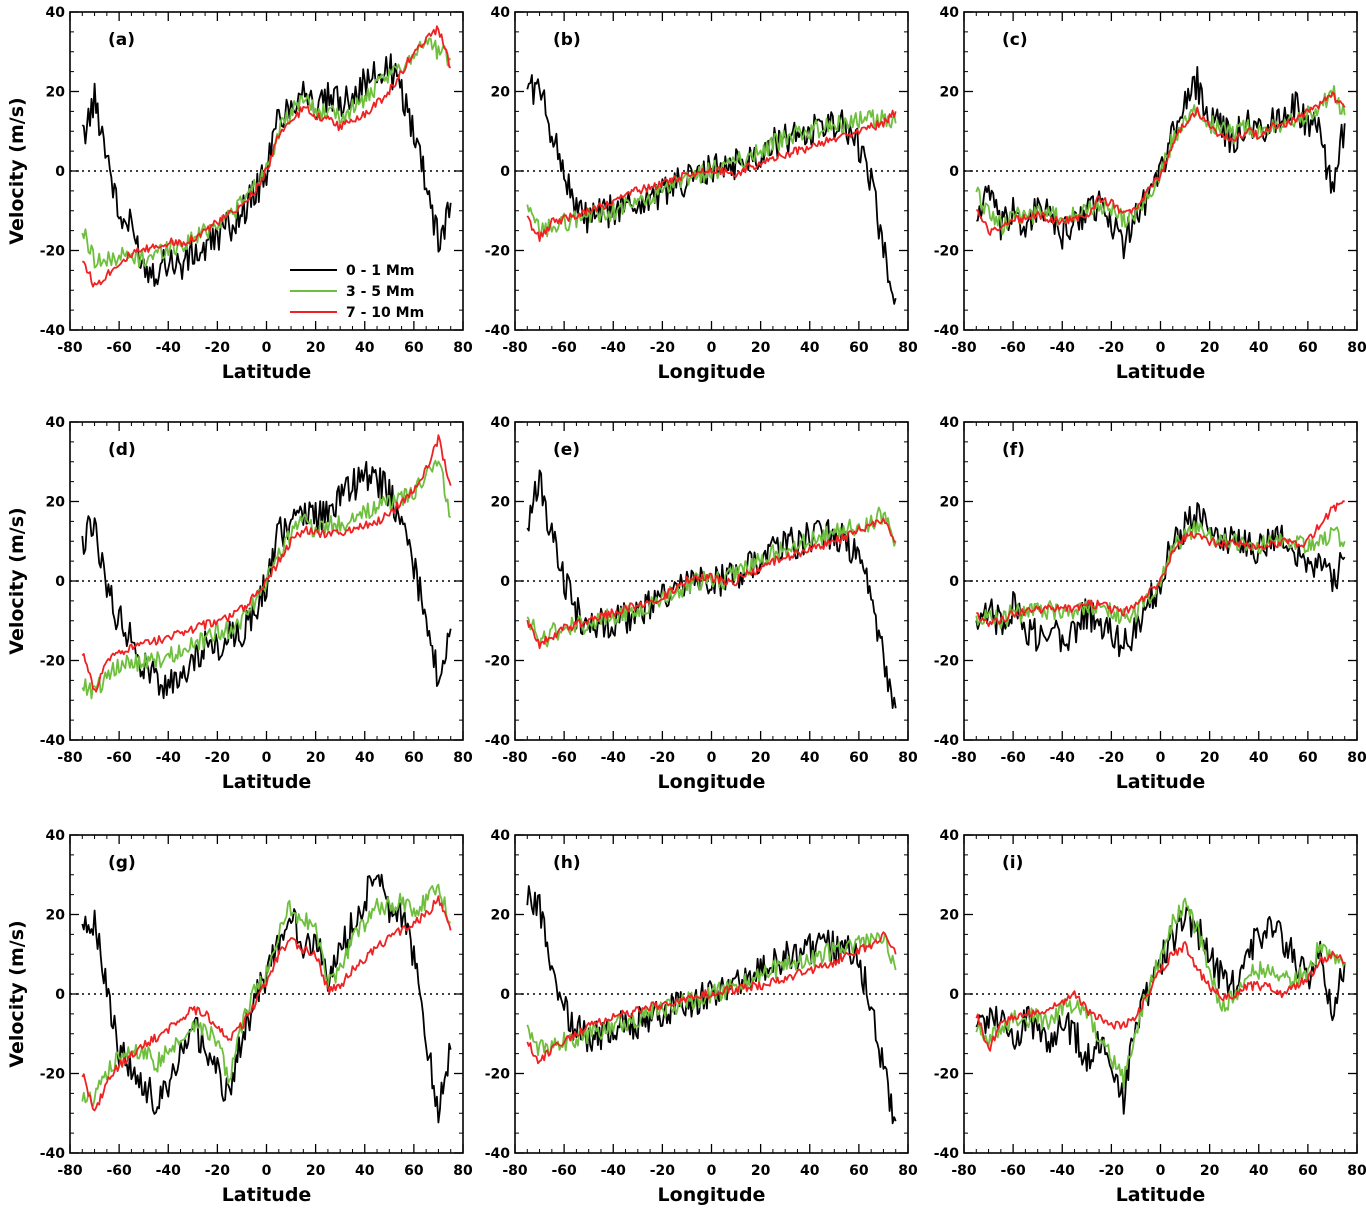 The height and width of the screenshot is (1210, 1366). Describe the element at coordinates (567, 863) in the screenshot. I see `panel-label: (h)` at that location.